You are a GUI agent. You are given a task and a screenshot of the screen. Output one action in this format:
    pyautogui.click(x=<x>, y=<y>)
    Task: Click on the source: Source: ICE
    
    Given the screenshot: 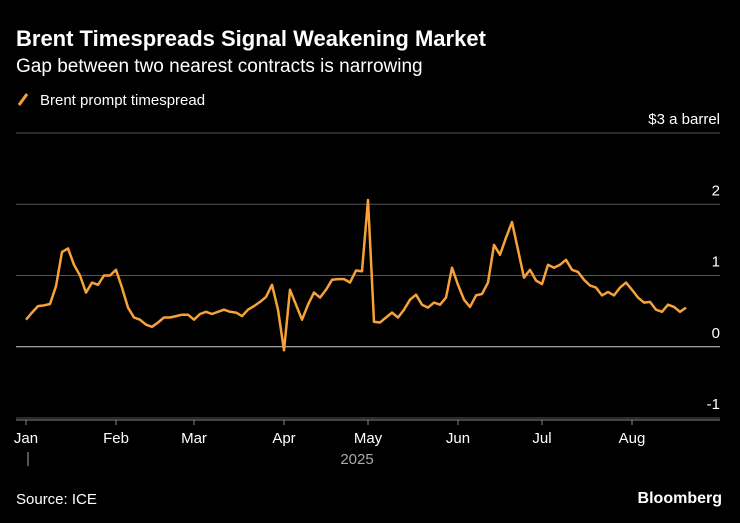 What is the action you would take?
    pyautogui.click(x=56, y=499)
    